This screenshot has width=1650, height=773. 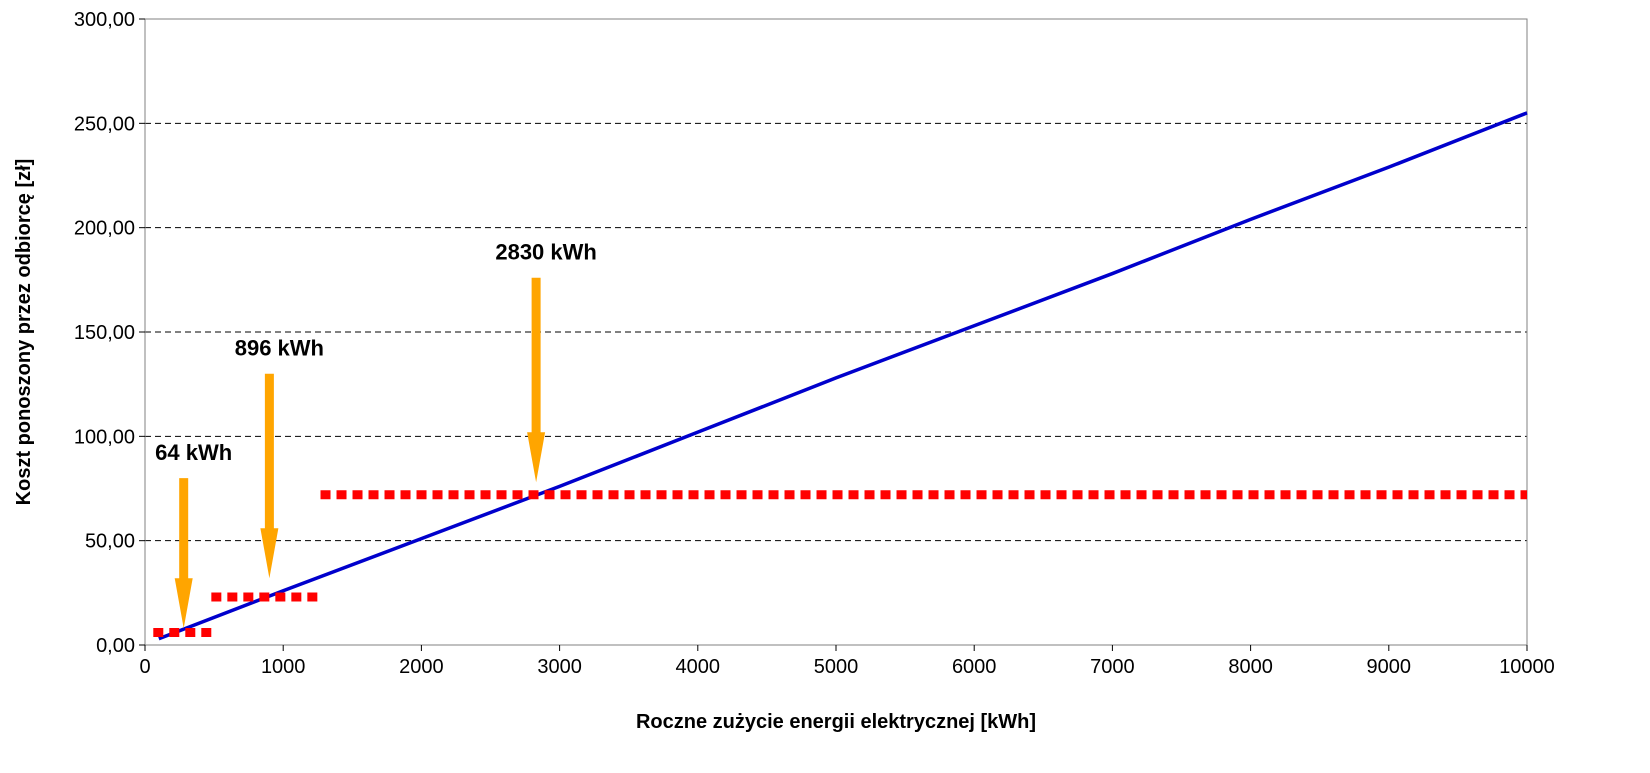 I want to click on x-tick-label: 8000, so click(x=1250, y=667).